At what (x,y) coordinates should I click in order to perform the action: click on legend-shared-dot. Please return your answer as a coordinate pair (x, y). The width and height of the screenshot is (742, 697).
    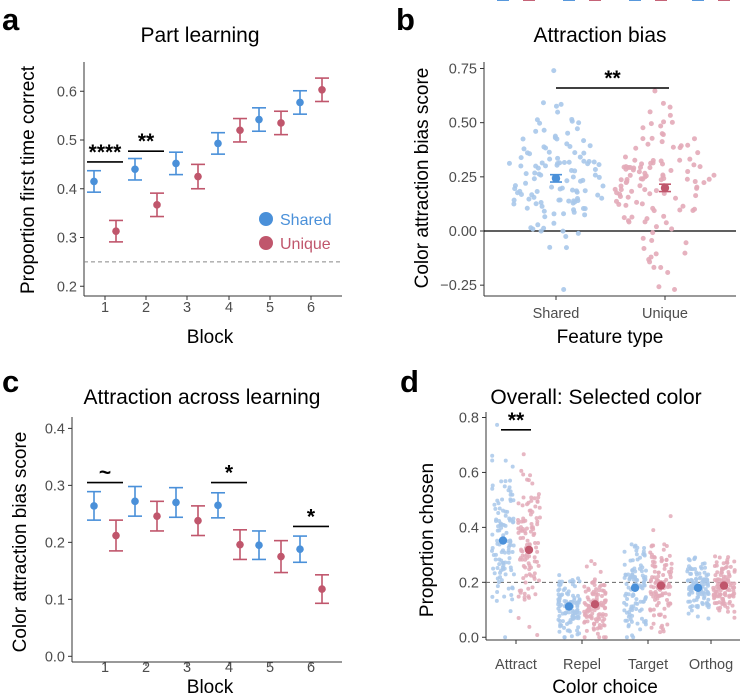
    Looking at the image, I should click on (266, 219).